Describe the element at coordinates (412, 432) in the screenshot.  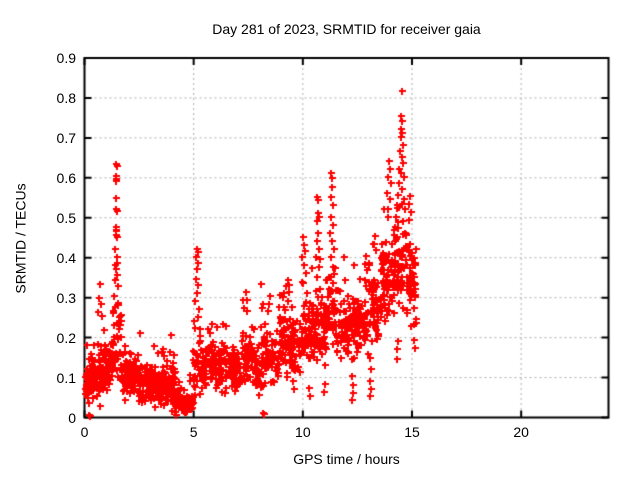
I see `x-tick-label: 15` at that location.